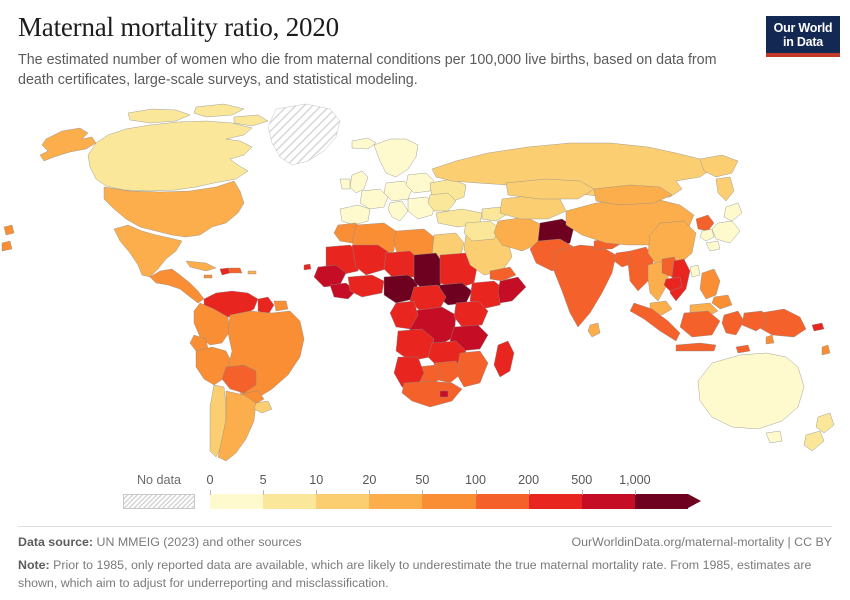 The image size is (850, 600). What do you see at coordinates (364, 143) in the screenshot?
I see `country-iceland` at bounding box center [364, 143].